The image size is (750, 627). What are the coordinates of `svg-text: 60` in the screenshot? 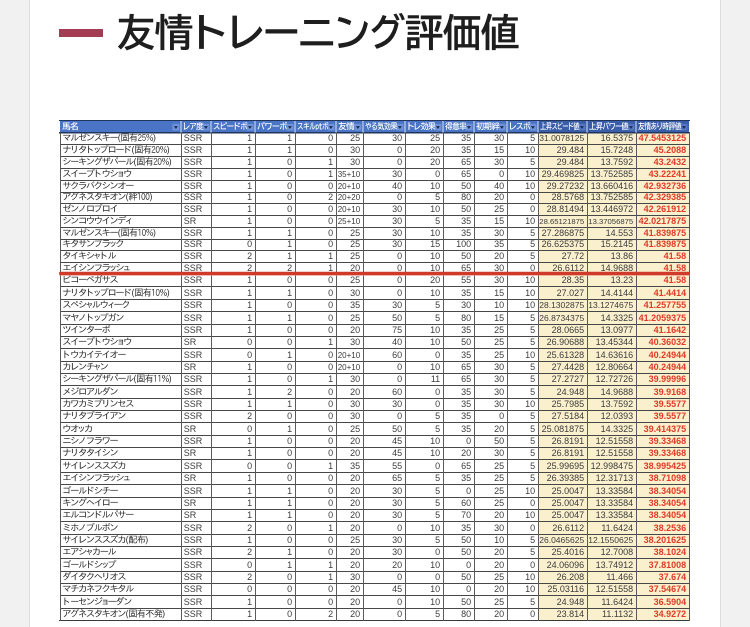 It's located at (397, 392).